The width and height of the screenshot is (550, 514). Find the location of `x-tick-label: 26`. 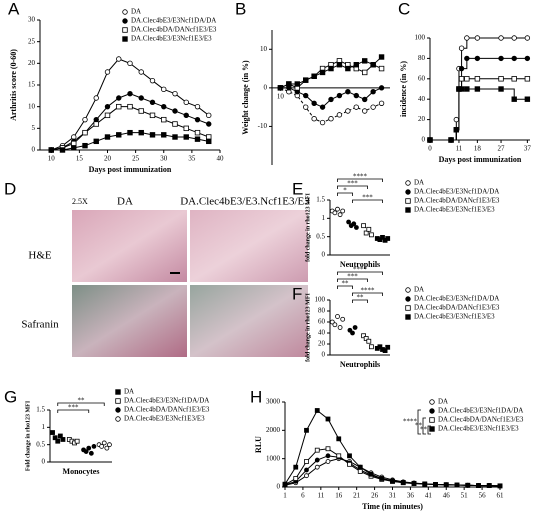

x-tick-label: 26 is located at coordinates (375, 496).